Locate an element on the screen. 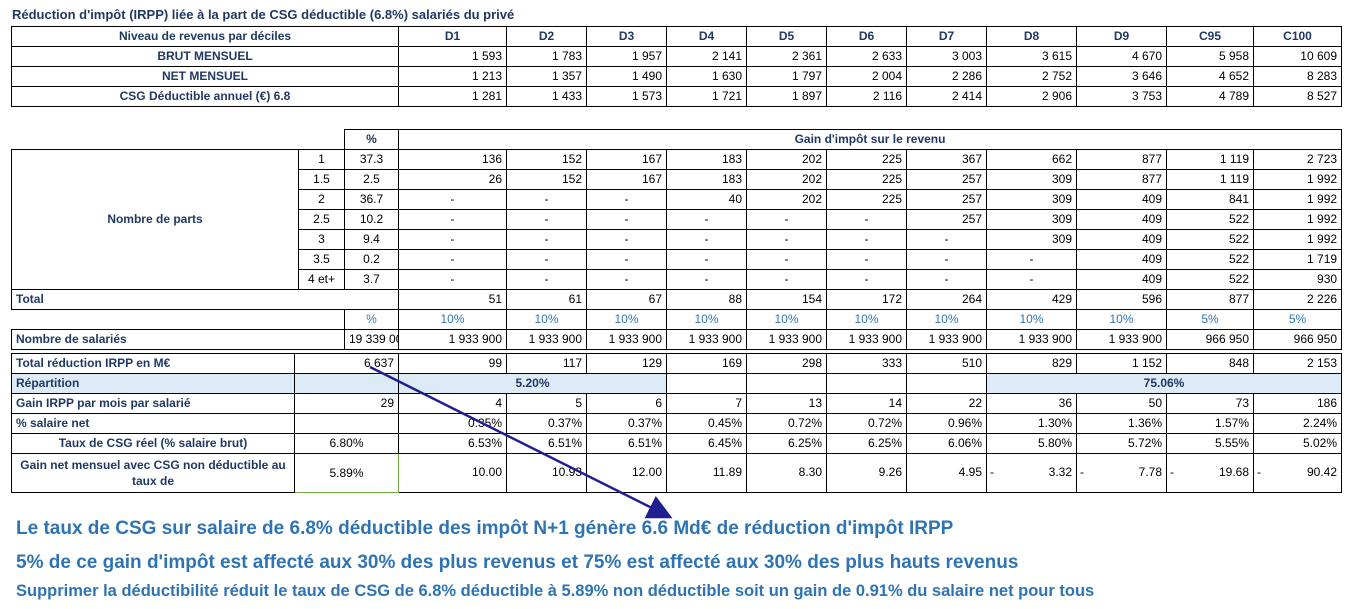 The image size is (1364, 609). gain-net-value: 4.95 is located at coordinates (970, 472).